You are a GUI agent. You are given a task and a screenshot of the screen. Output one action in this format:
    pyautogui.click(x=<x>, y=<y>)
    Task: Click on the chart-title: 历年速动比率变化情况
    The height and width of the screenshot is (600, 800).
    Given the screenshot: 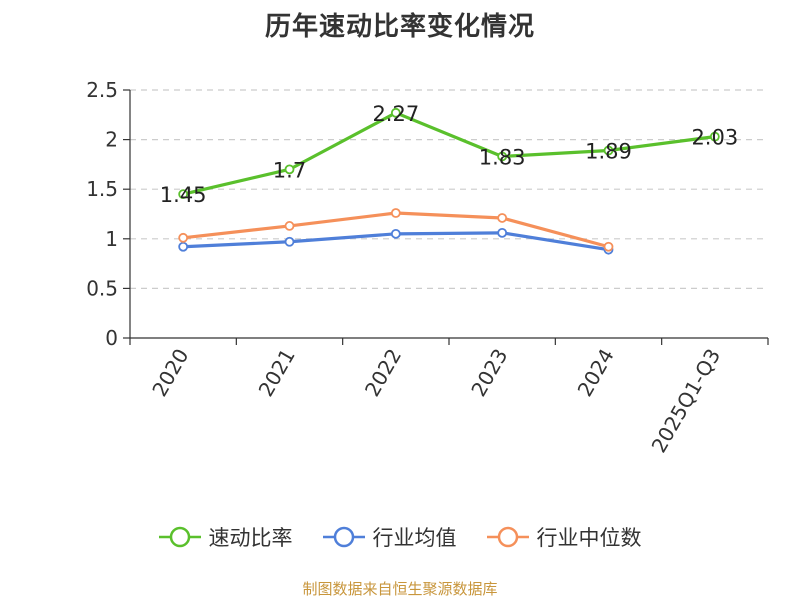 What is the action you would take?
    pyautogui.click(x=399, y=27)
    